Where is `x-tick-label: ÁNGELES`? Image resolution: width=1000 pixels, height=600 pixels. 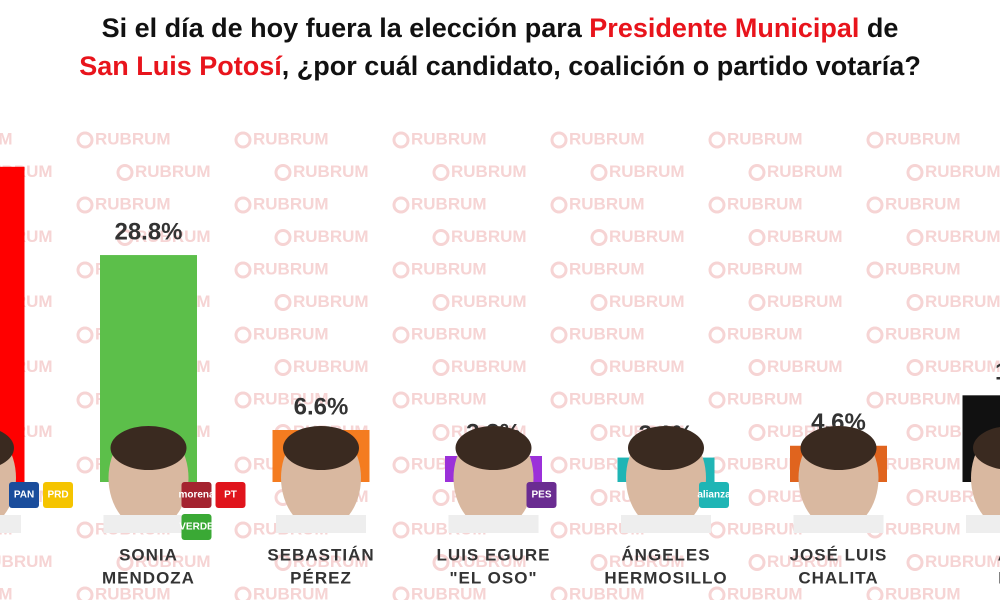
x-tick-label: ÁNGELES is located at coordinates (665, 554).